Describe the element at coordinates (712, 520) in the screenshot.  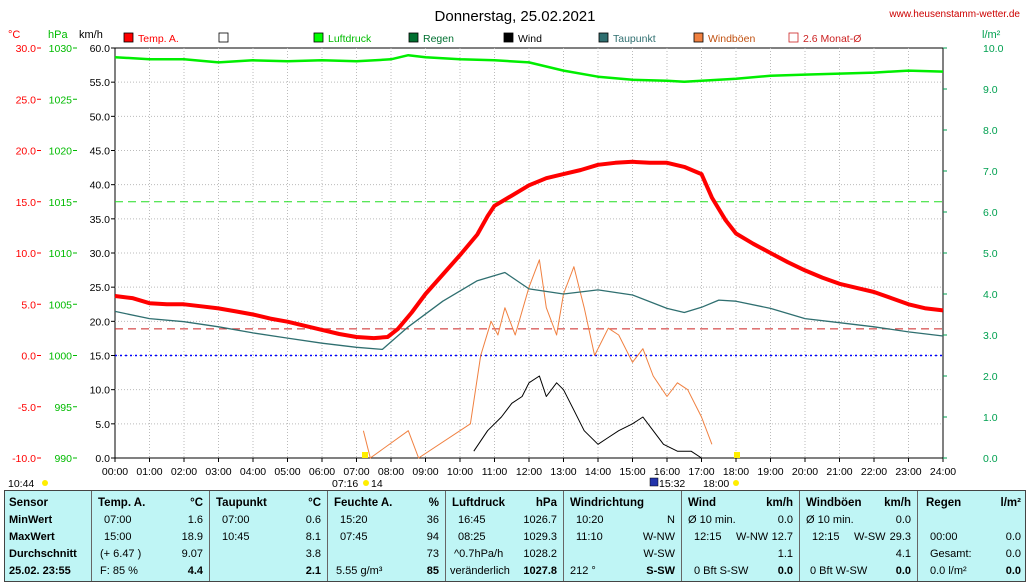
I see `wind-min-note: Ø 10 min.` at that location.